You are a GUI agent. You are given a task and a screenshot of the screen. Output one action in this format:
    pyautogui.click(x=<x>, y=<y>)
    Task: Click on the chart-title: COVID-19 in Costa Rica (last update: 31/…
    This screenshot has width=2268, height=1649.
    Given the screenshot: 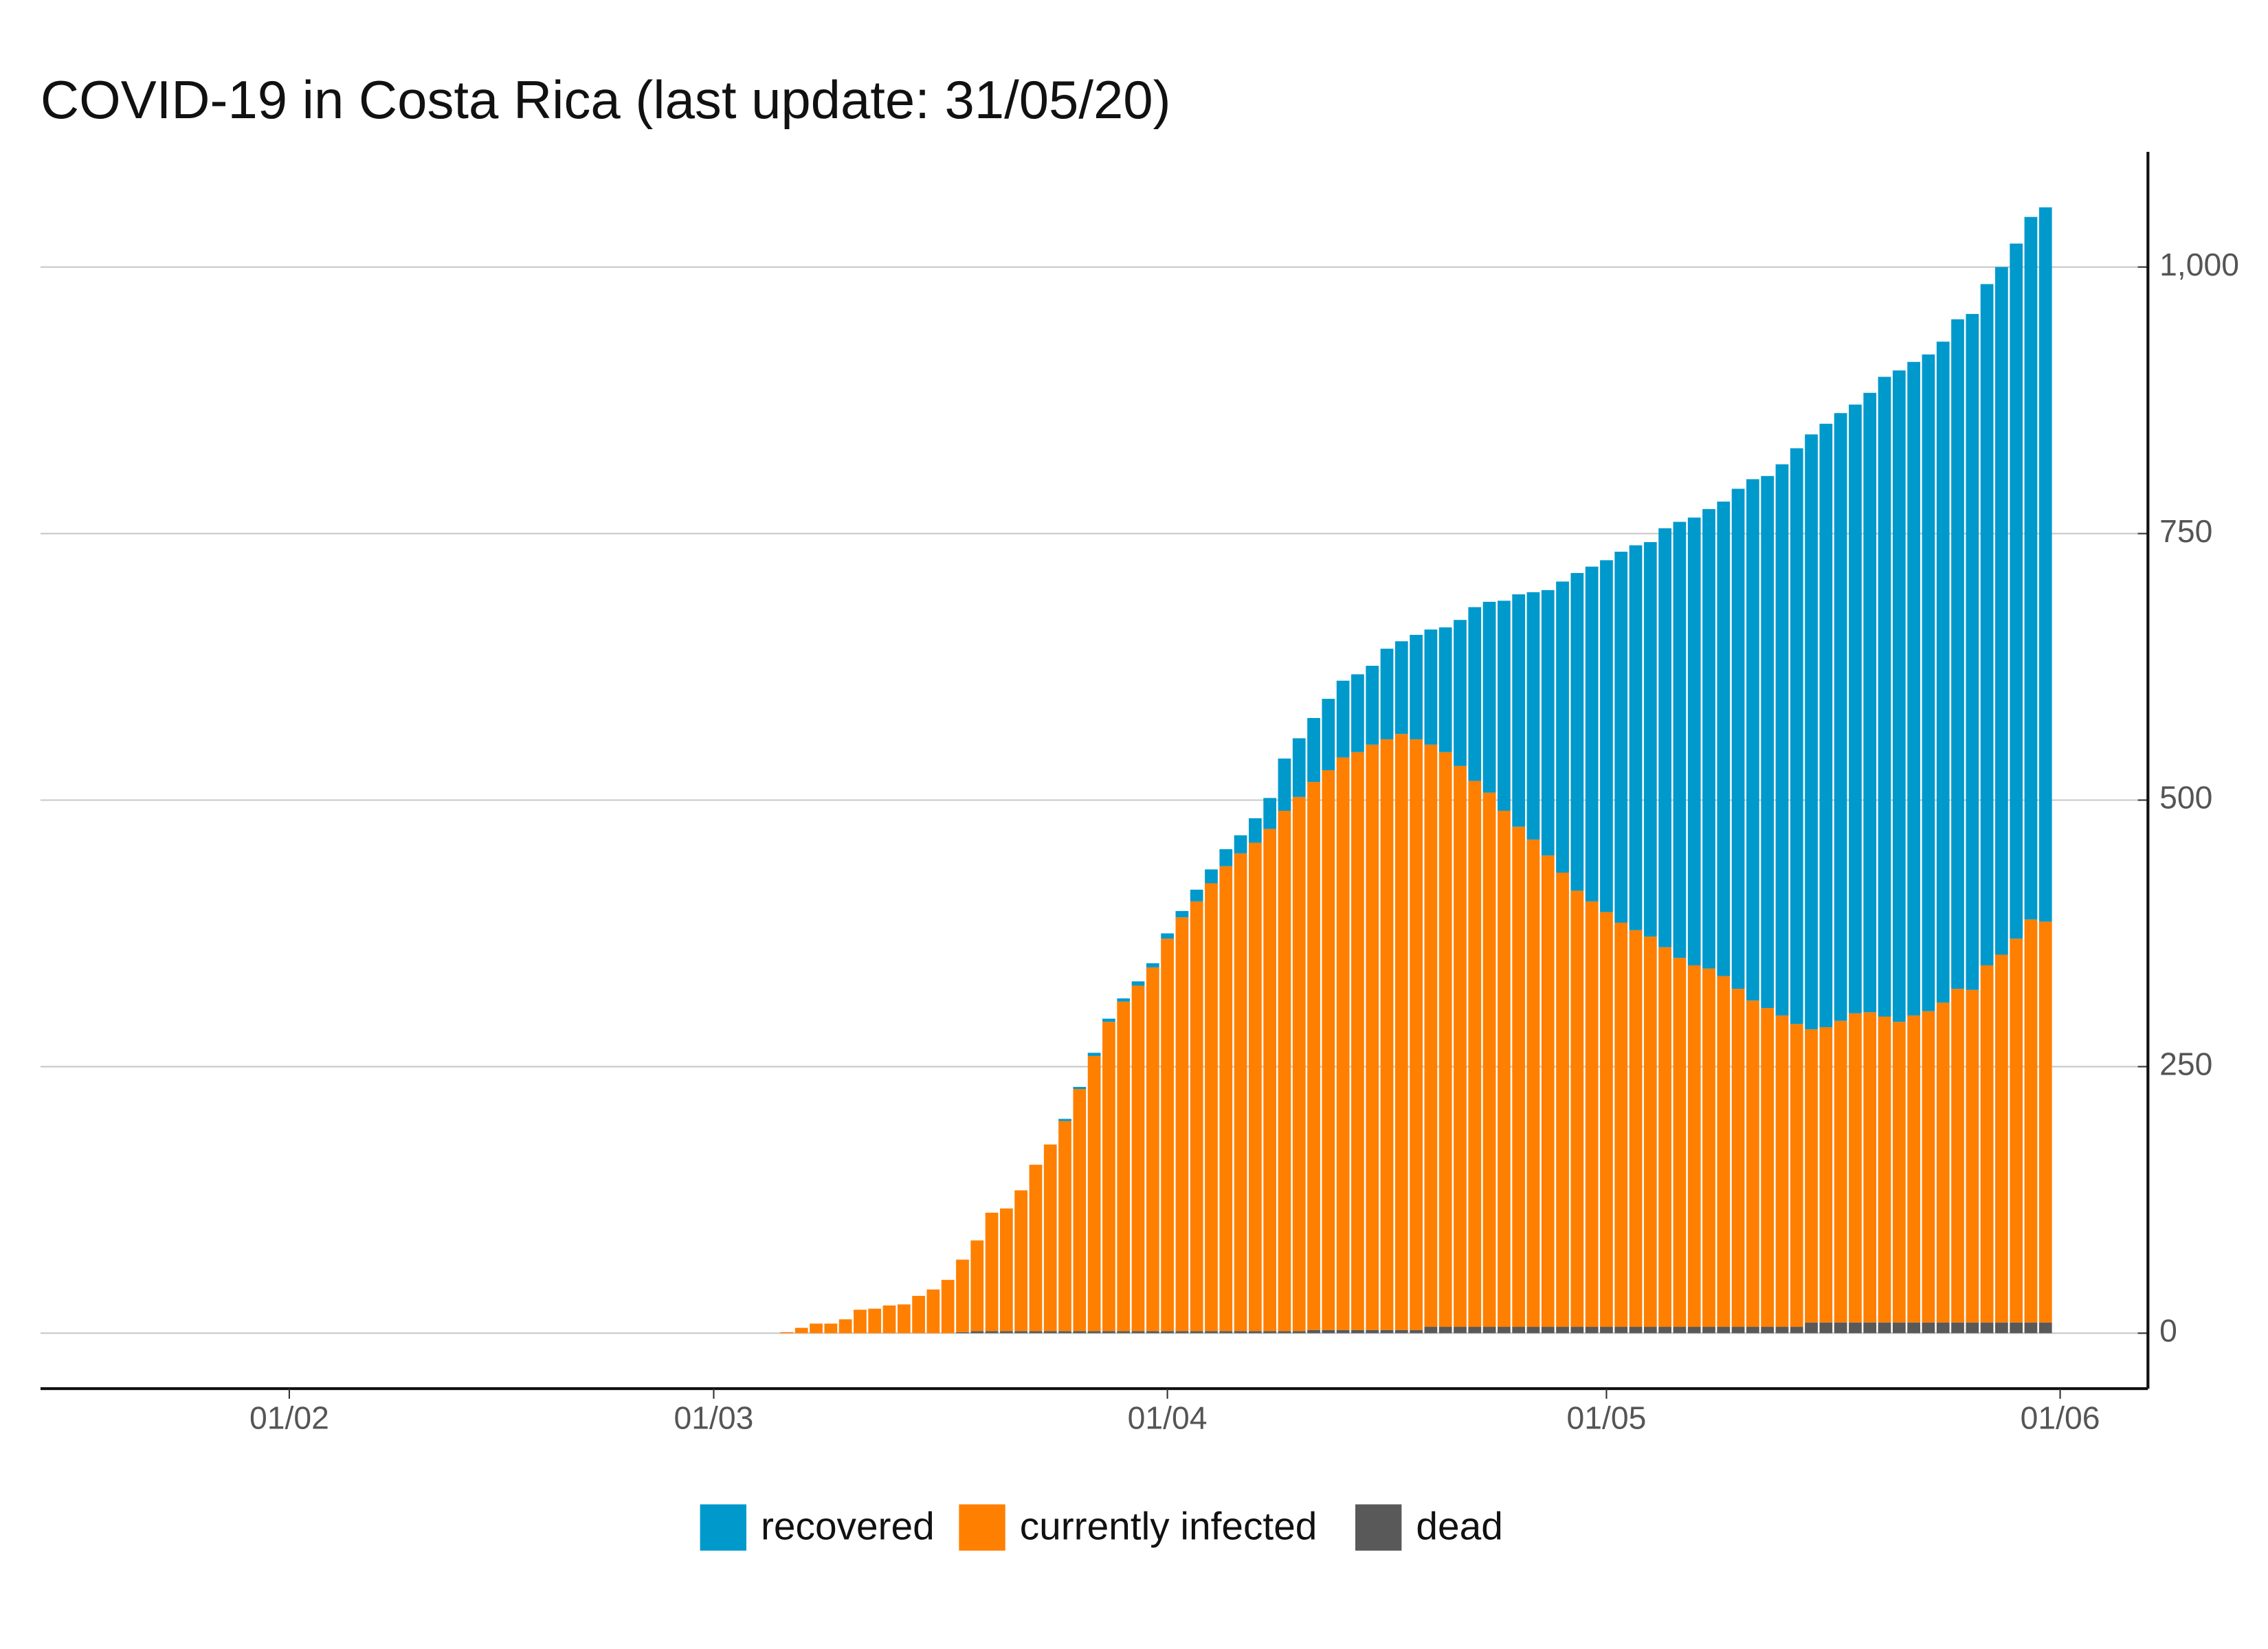 What is the action you would take?
    pyautogui.click(x=606, y=99)
    